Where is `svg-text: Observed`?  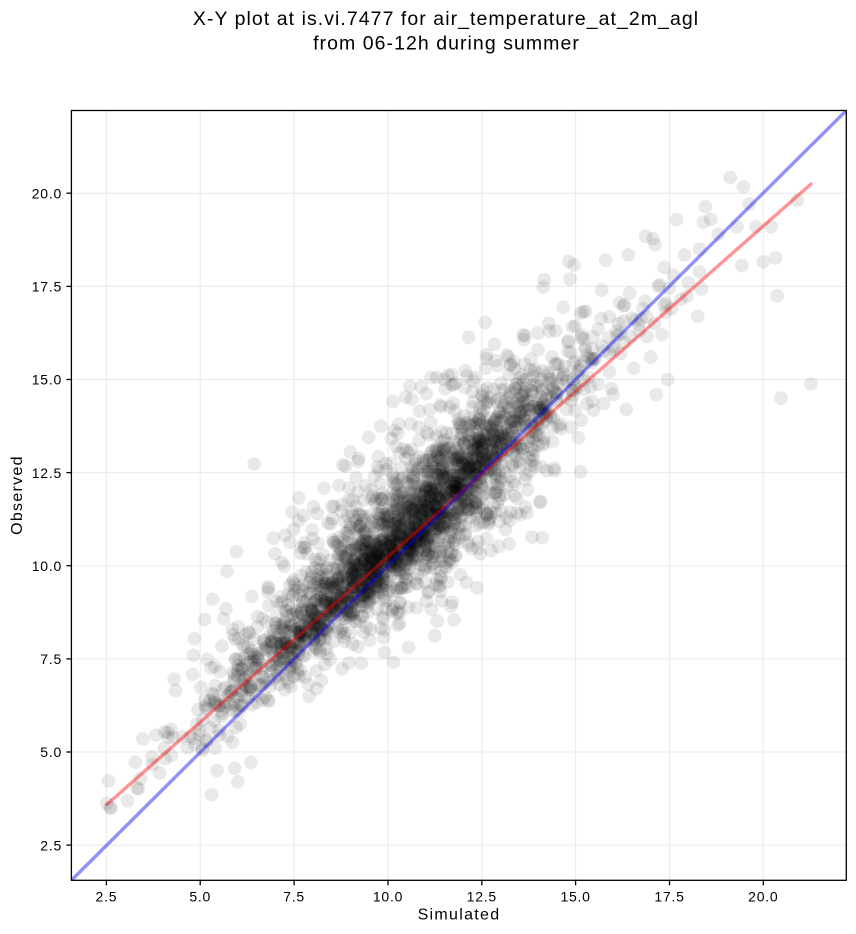
svg-text: Observed is located at coordinates (17, 495).